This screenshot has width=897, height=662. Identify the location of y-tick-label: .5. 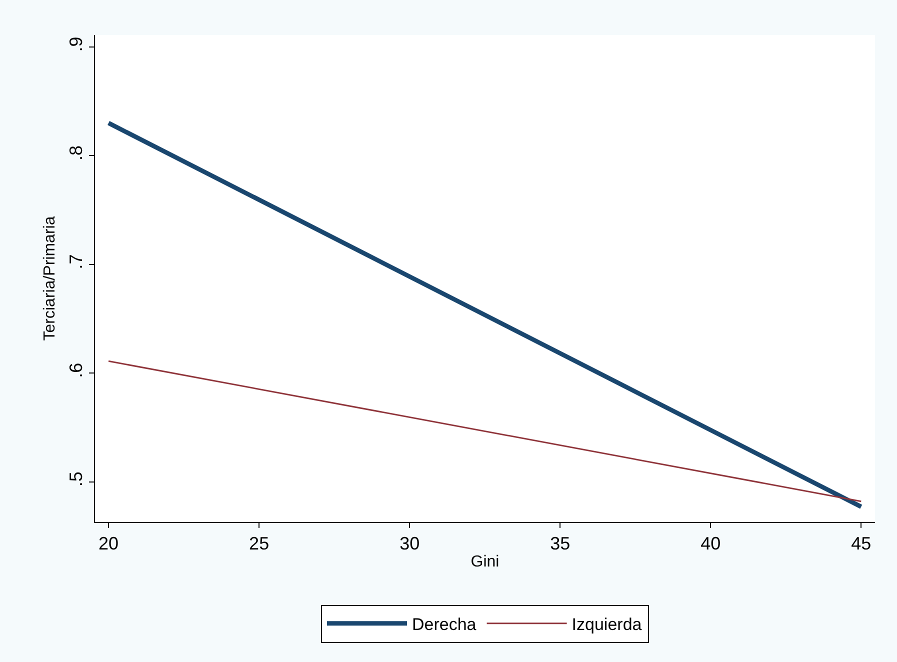
(76, 479).